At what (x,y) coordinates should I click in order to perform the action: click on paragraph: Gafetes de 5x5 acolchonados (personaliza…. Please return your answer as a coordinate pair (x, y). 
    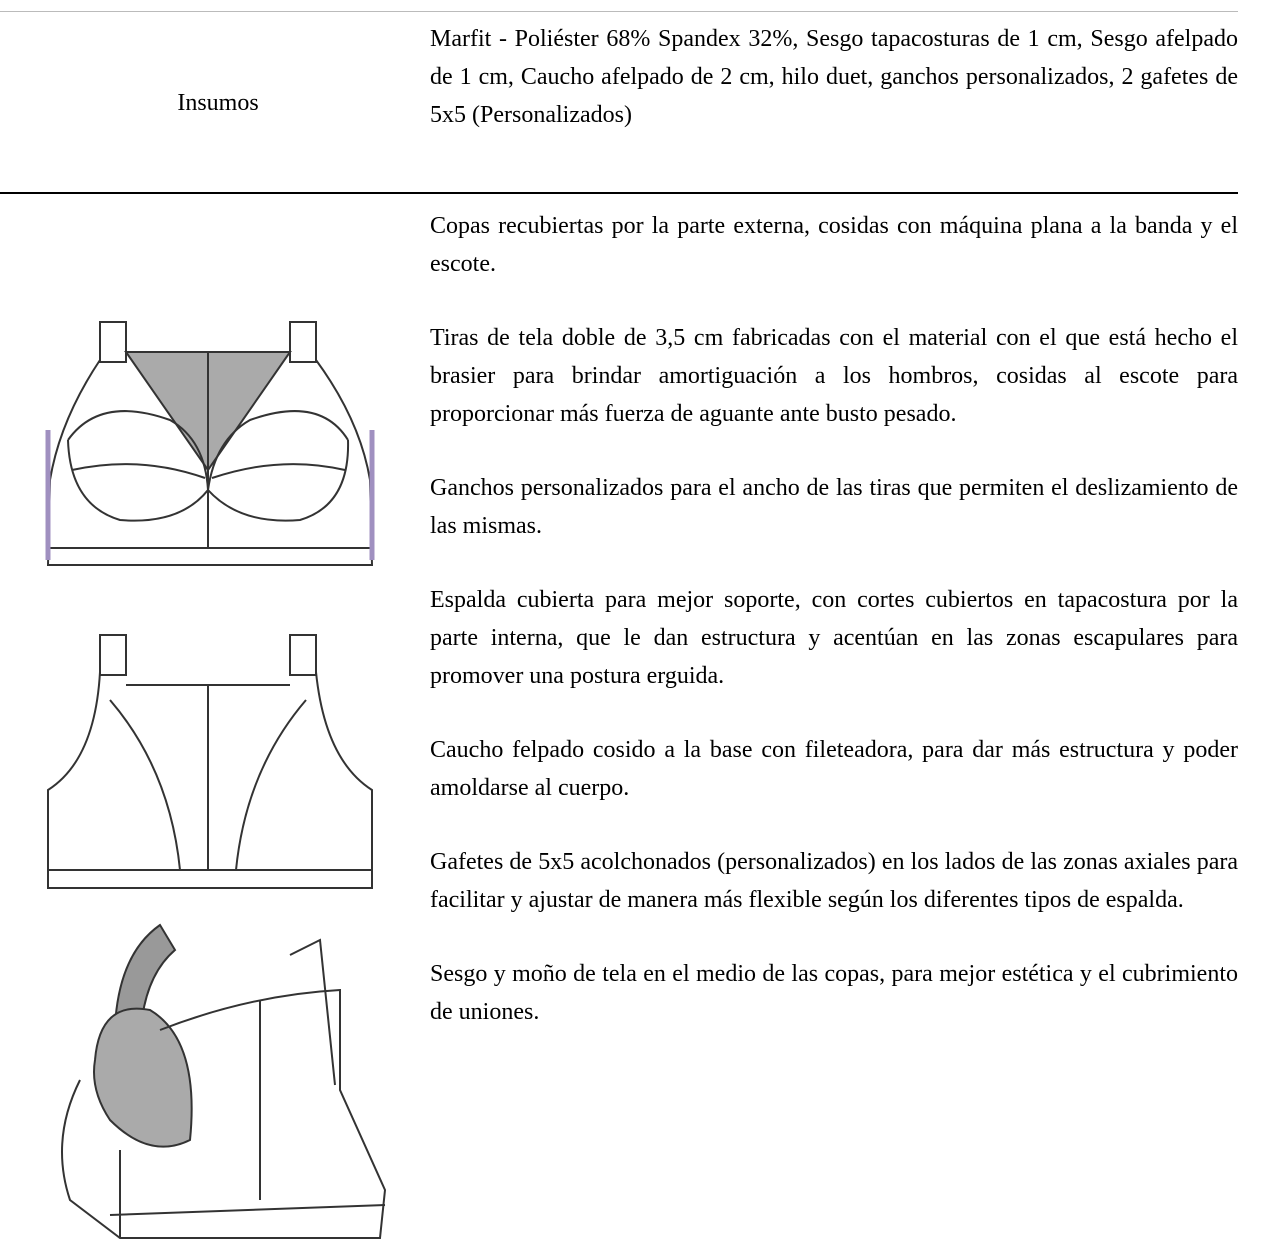
    Looking at the image, I should click on (834, 881).